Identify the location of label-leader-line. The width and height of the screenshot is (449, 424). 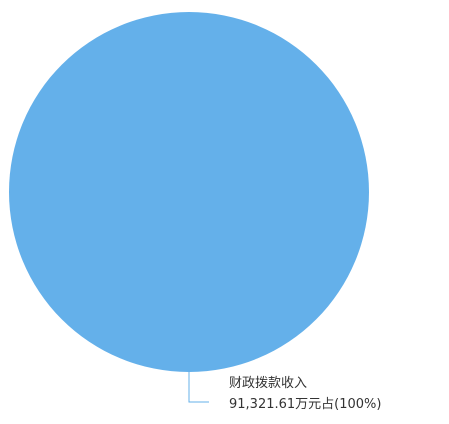
(198, 387).